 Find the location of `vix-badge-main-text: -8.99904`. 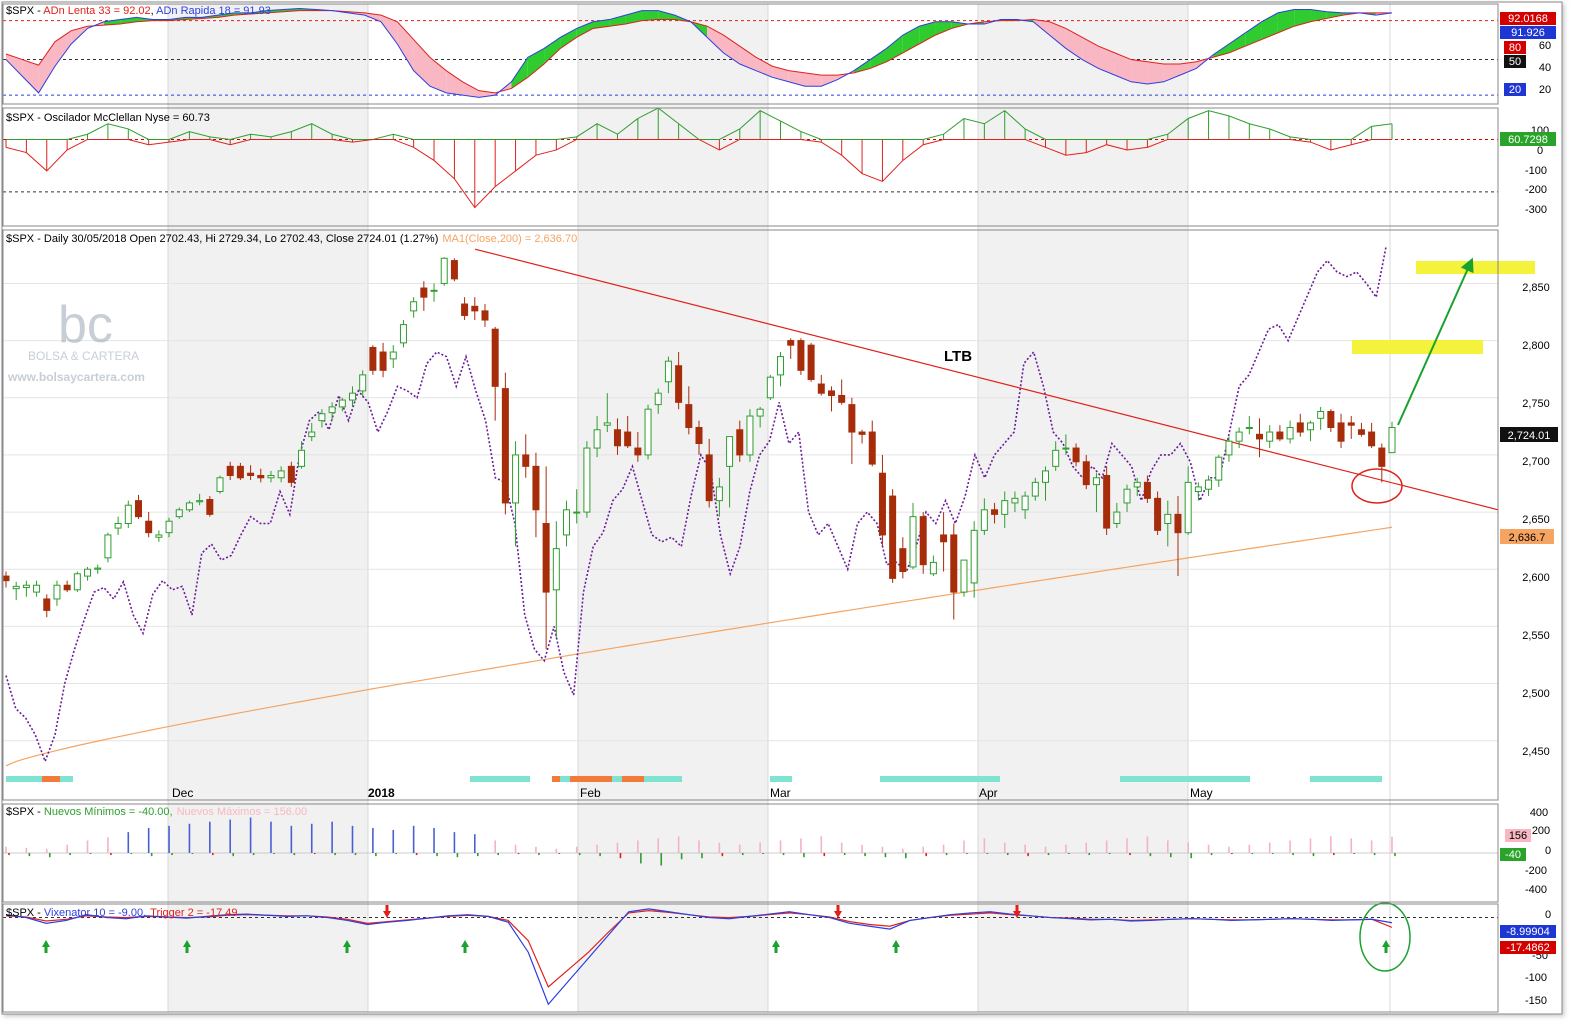

vix-badge-main-text: -8.99904 is located at coordinates (1527, 932).